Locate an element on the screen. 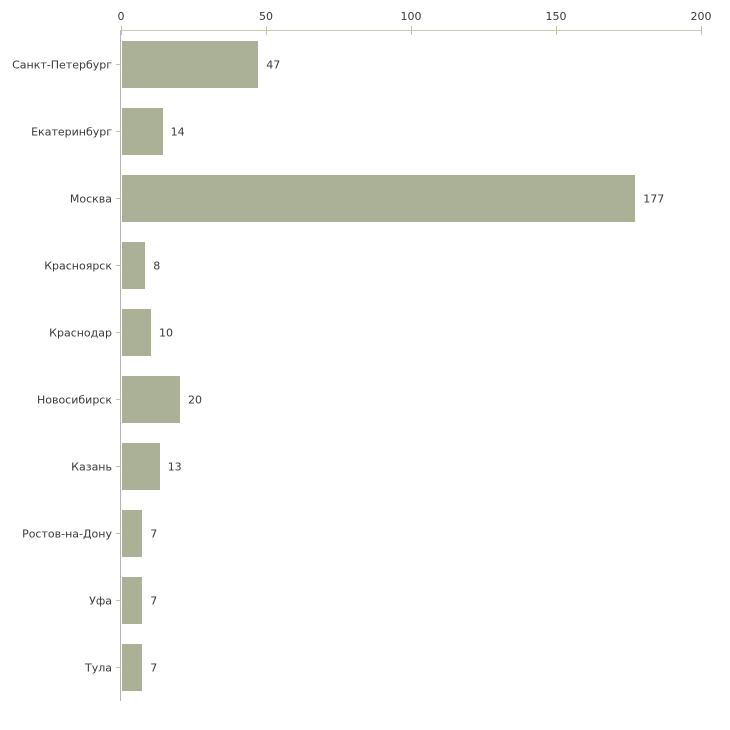  value-label: 20 is located at coordinates (195, 399).